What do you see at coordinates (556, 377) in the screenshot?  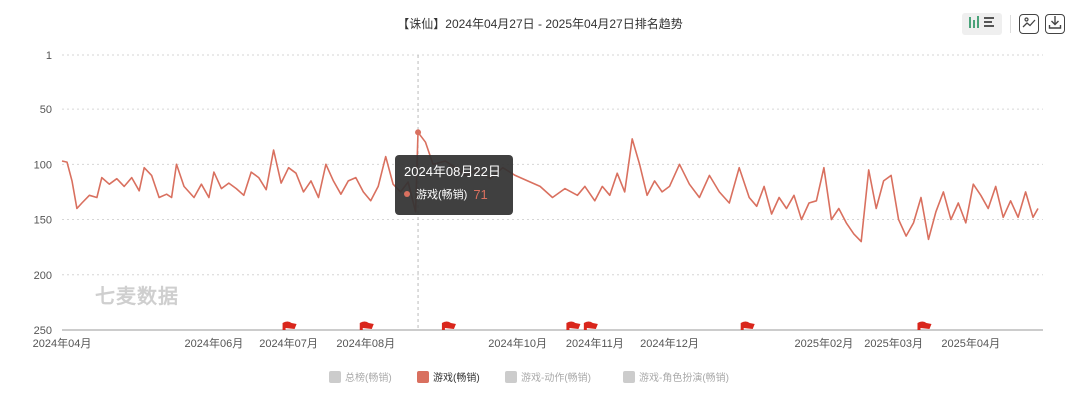 I see `legend-label: 游戏-动作(畅销)` at bounding box center [556, 377].